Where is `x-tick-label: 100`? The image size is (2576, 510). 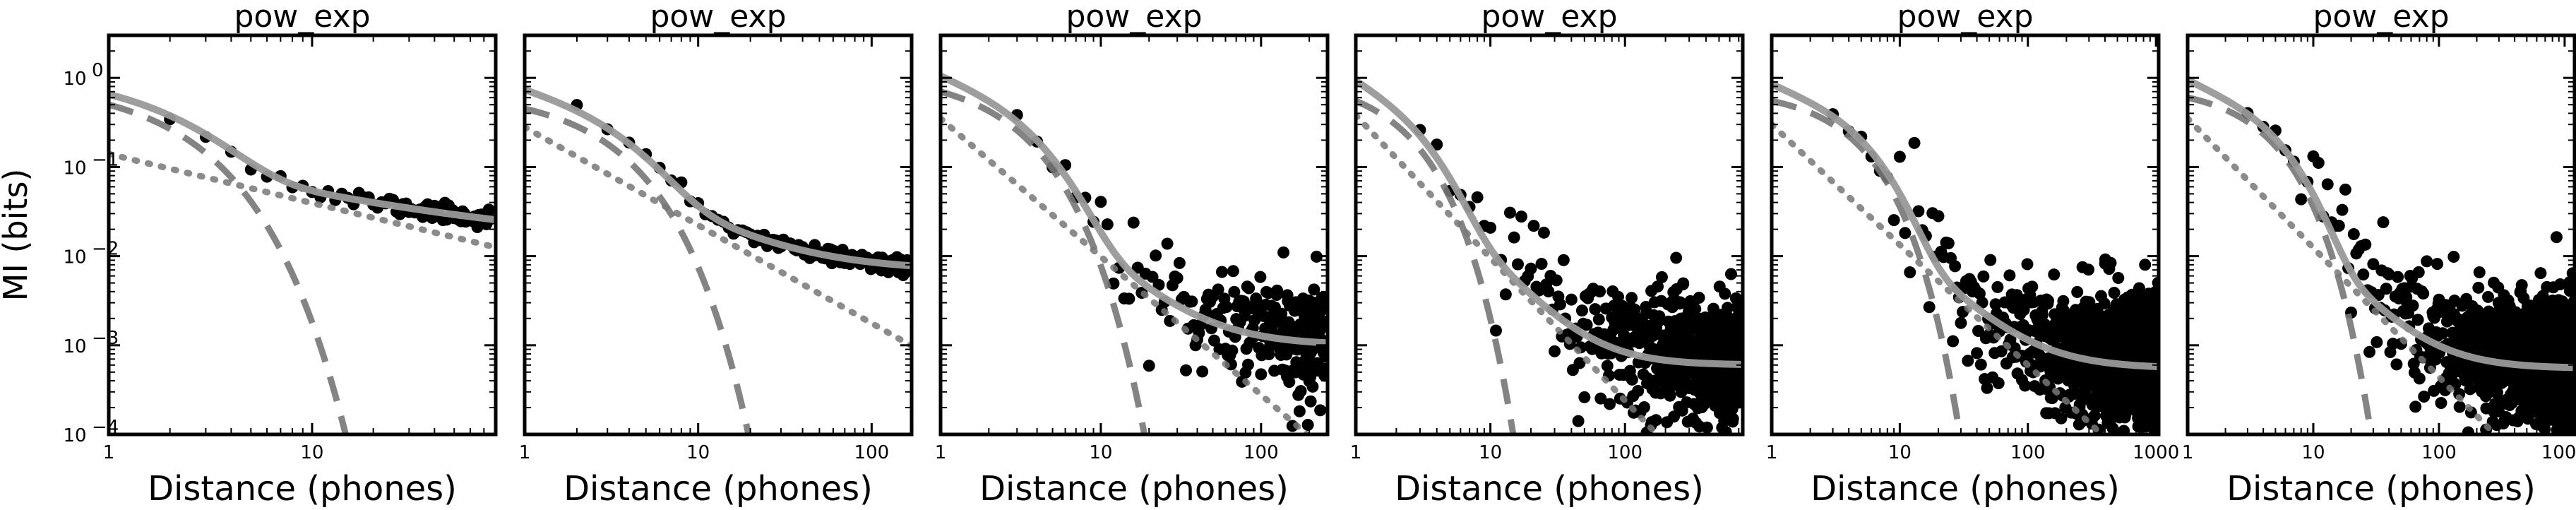 x-tick-label: 100 is located at coordinates (2028, 453).